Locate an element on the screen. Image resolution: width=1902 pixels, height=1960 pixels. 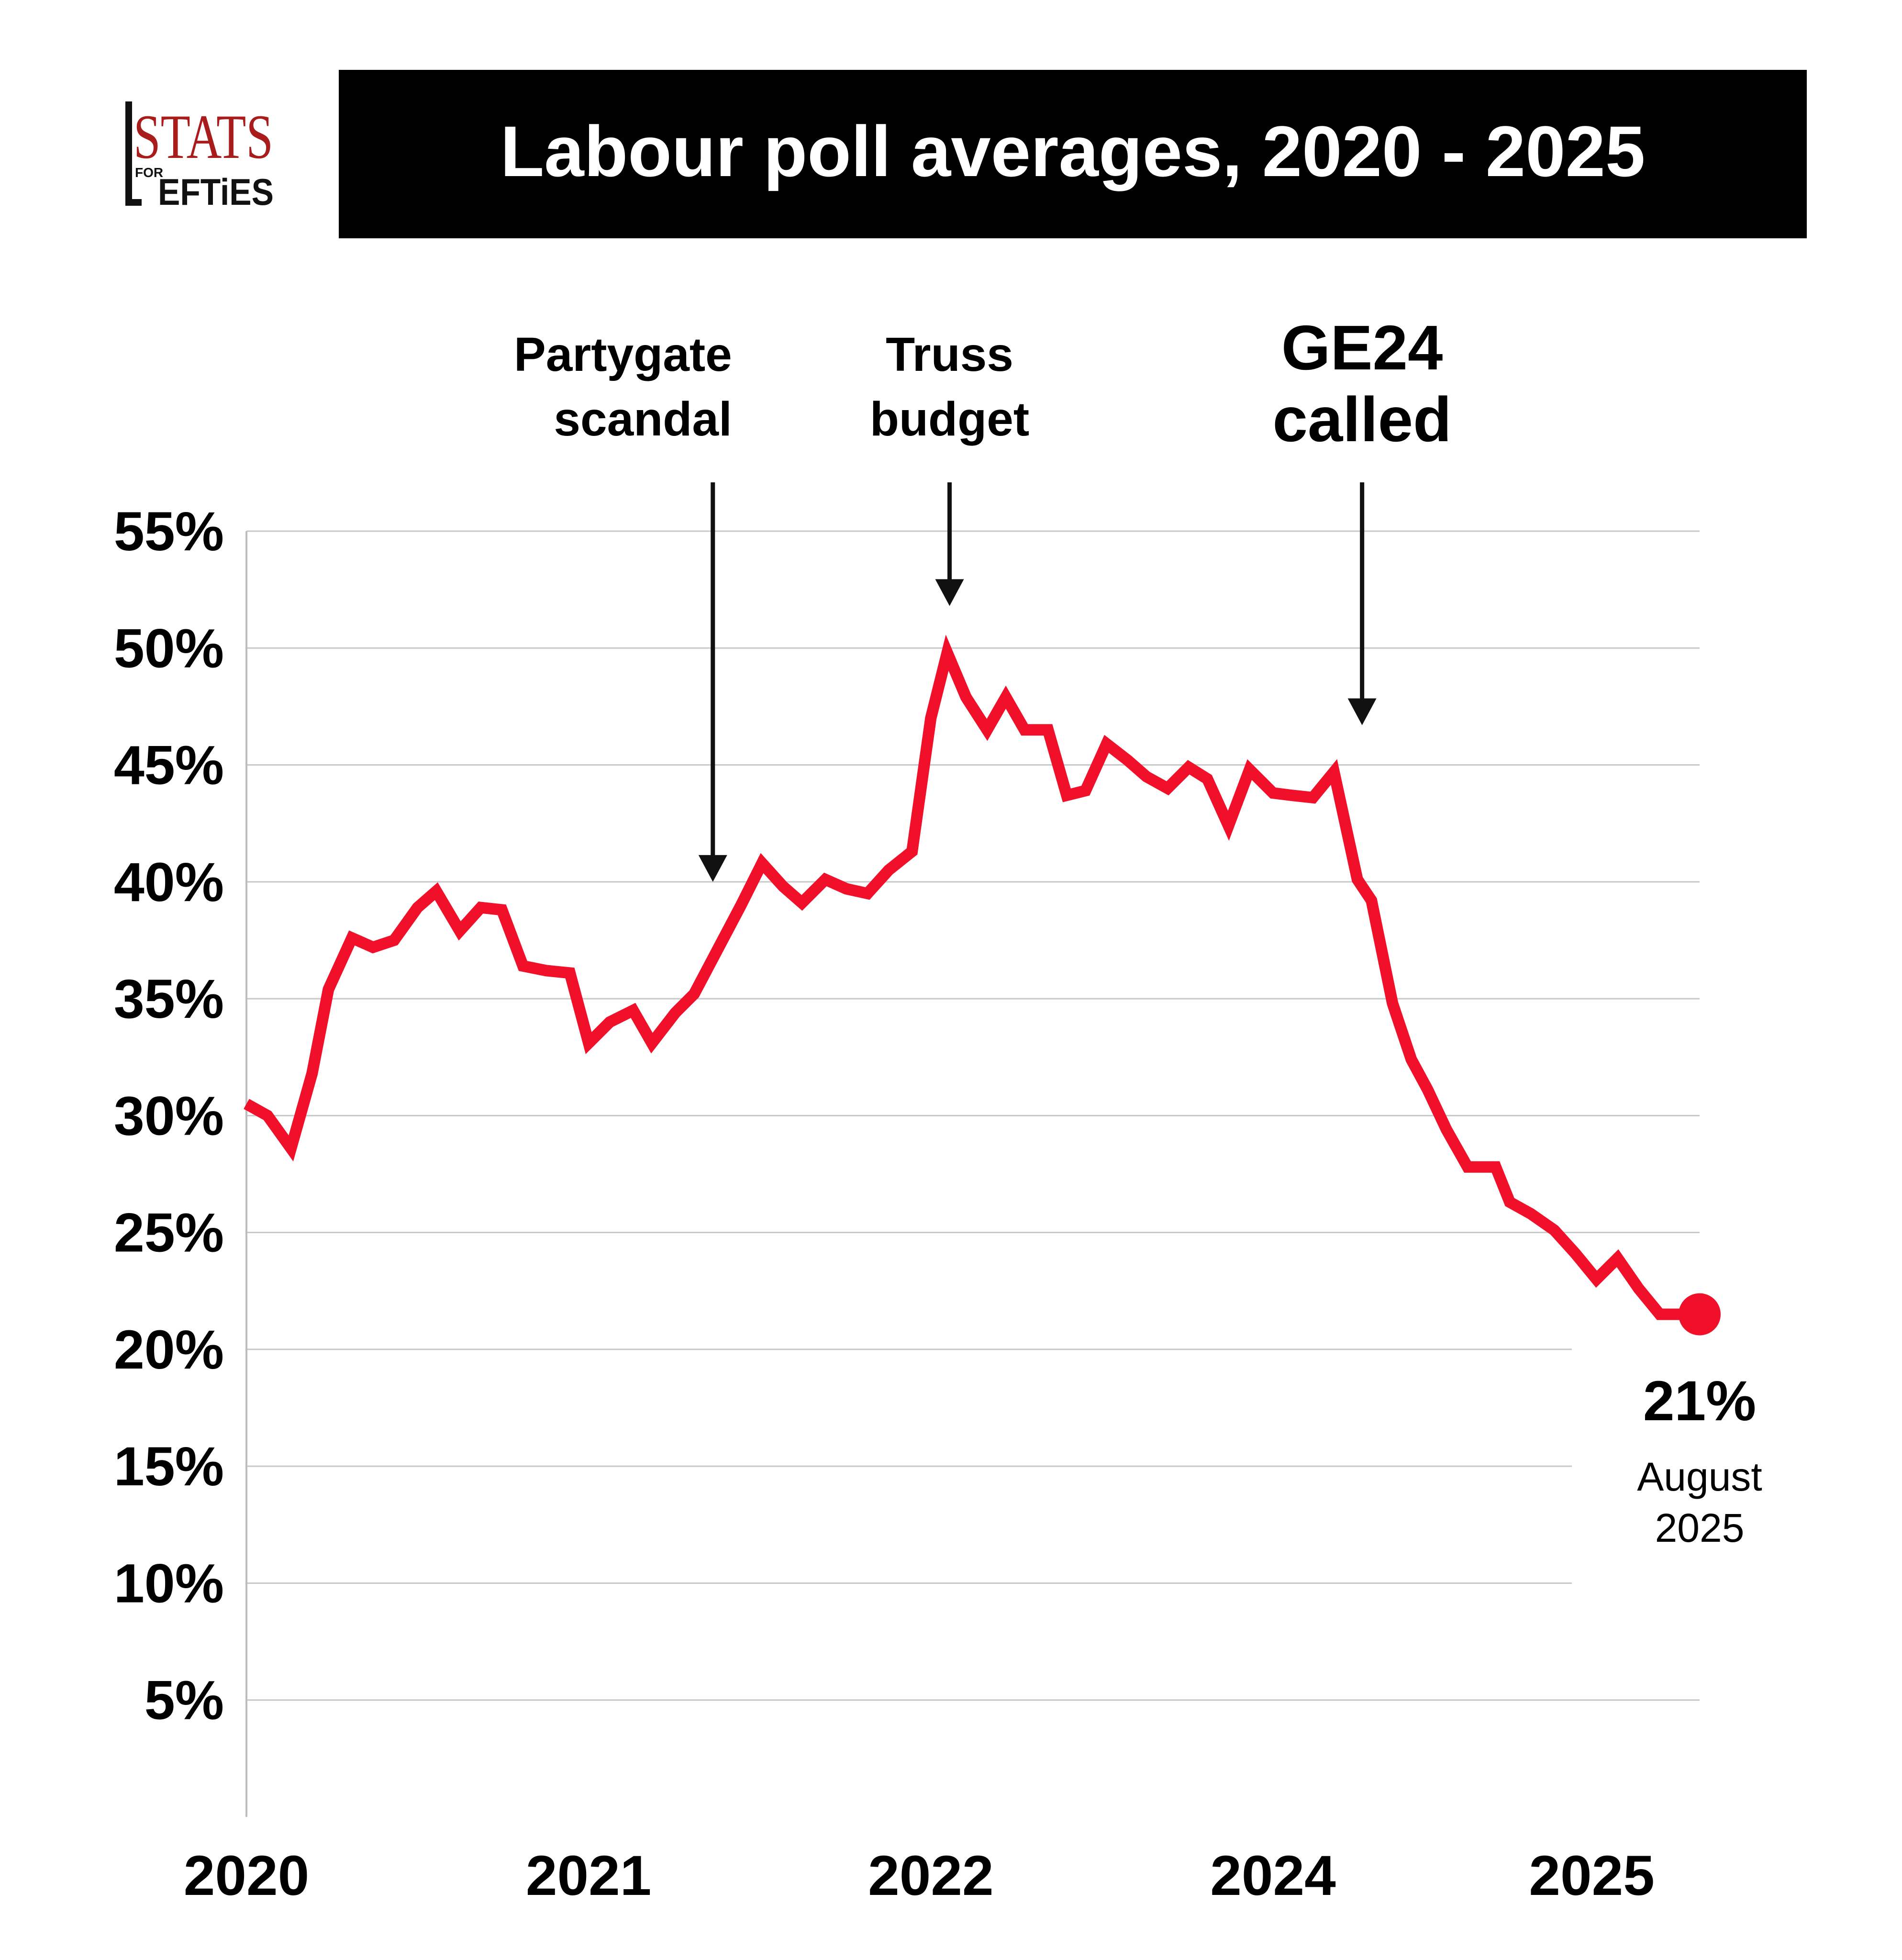
annotation-label: called is located at coordinates (1362, 419).